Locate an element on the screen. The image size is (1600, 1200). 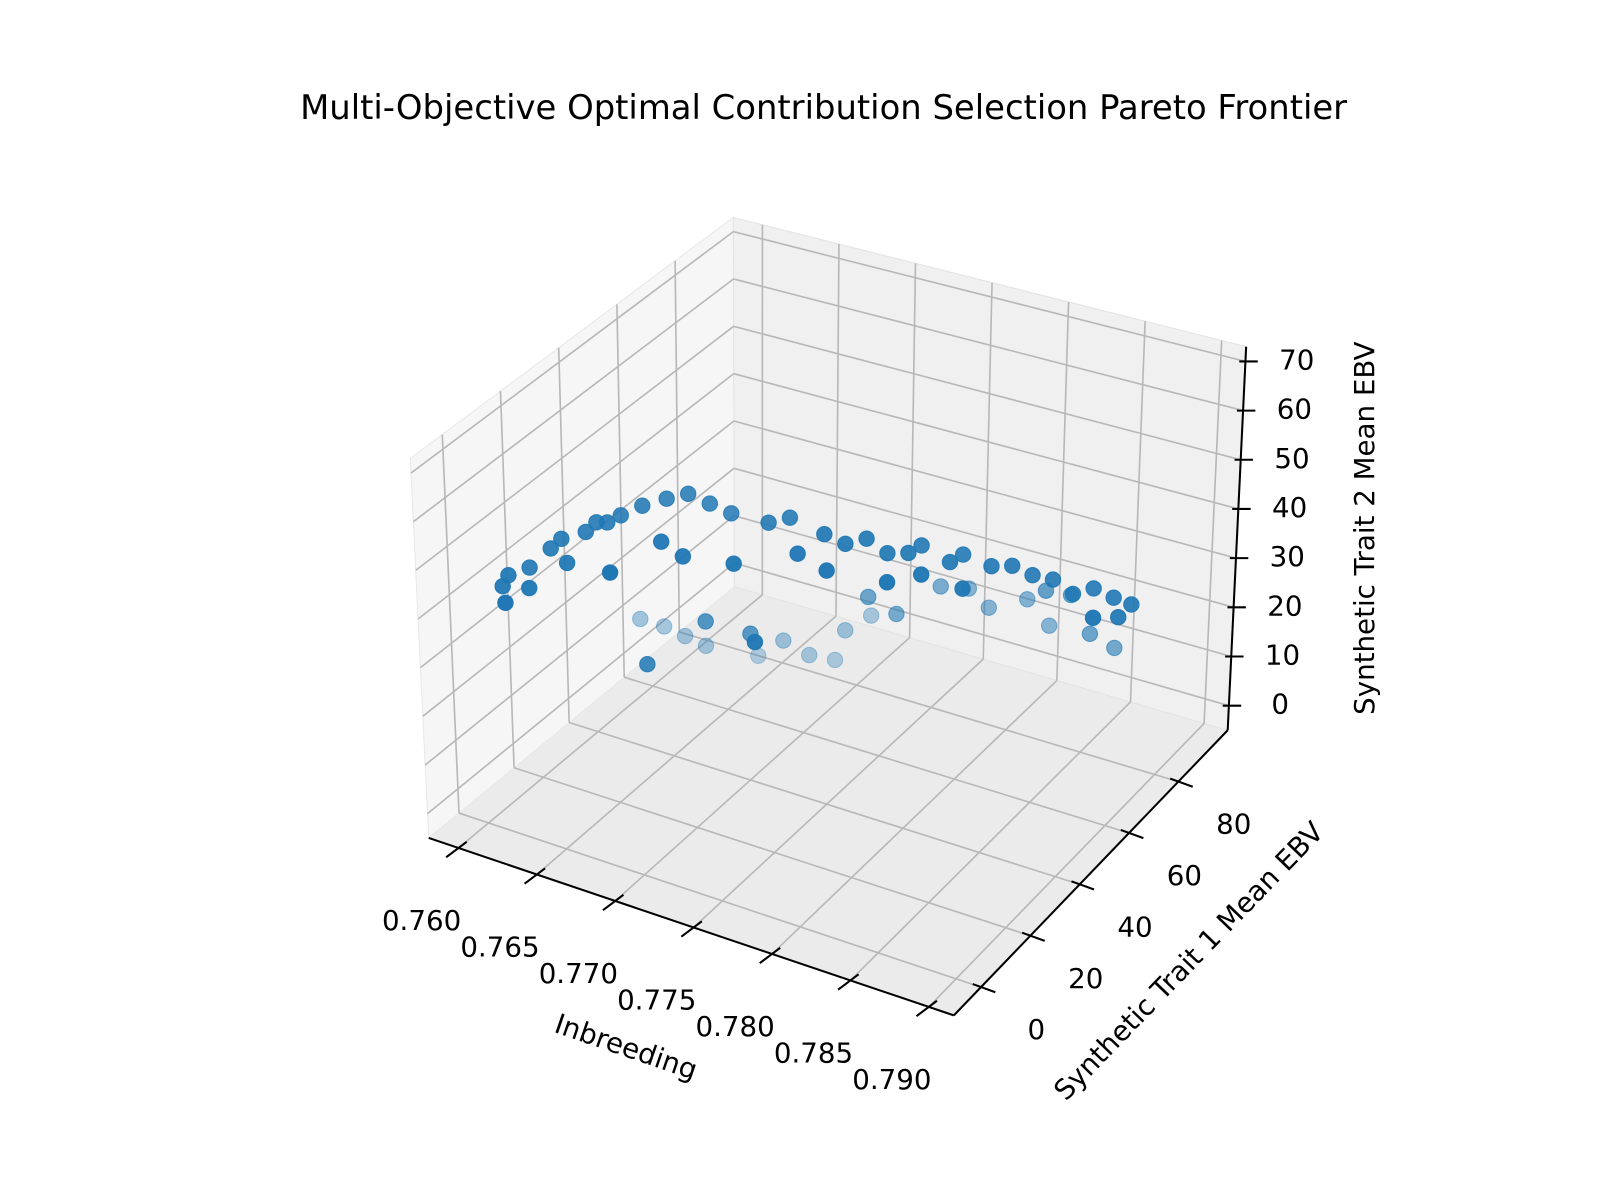
z-tick-label: 10 is located at coordinates (1282, 654).